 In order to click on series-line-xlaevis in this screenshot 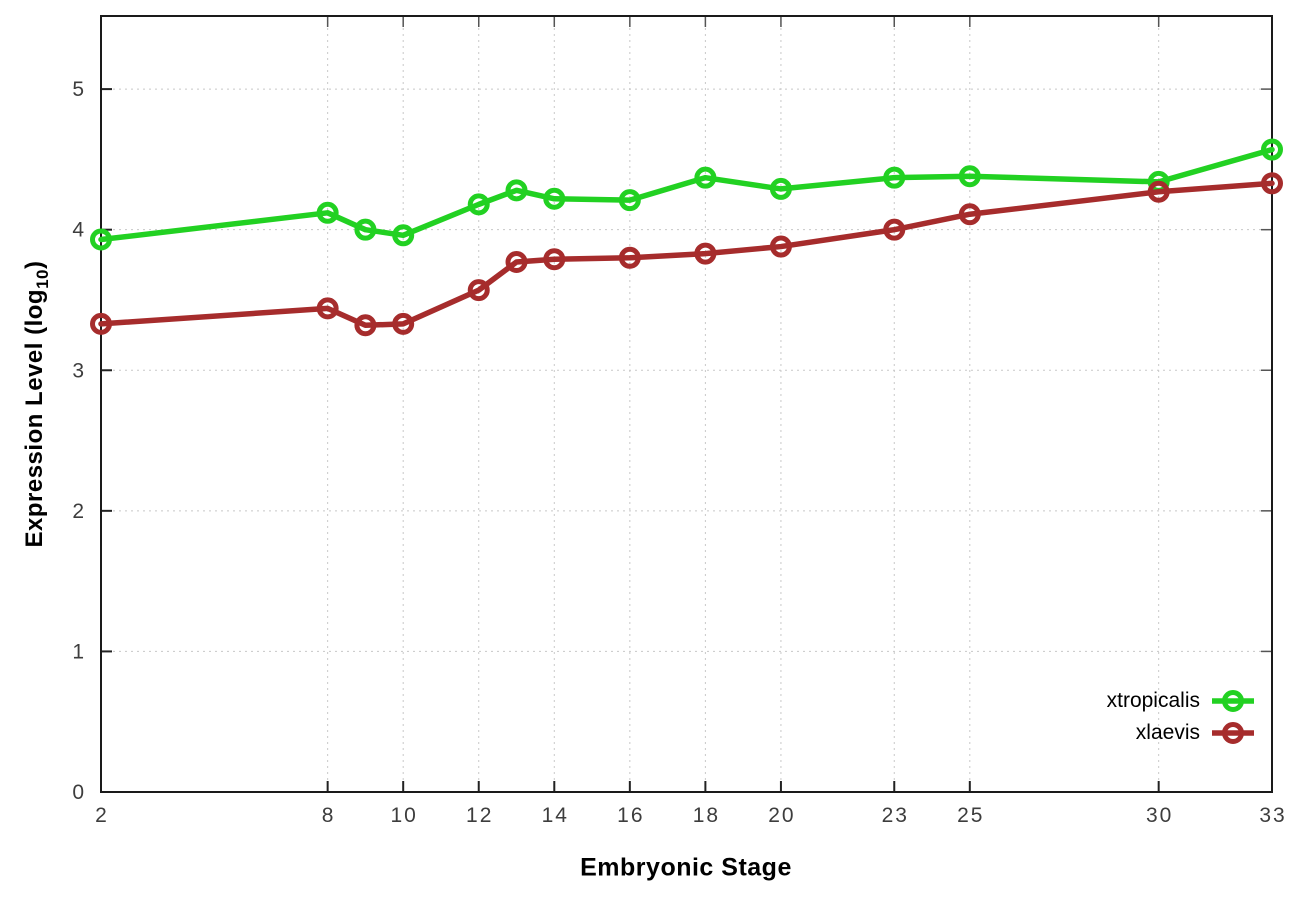, I will do `click(686, 254)`.